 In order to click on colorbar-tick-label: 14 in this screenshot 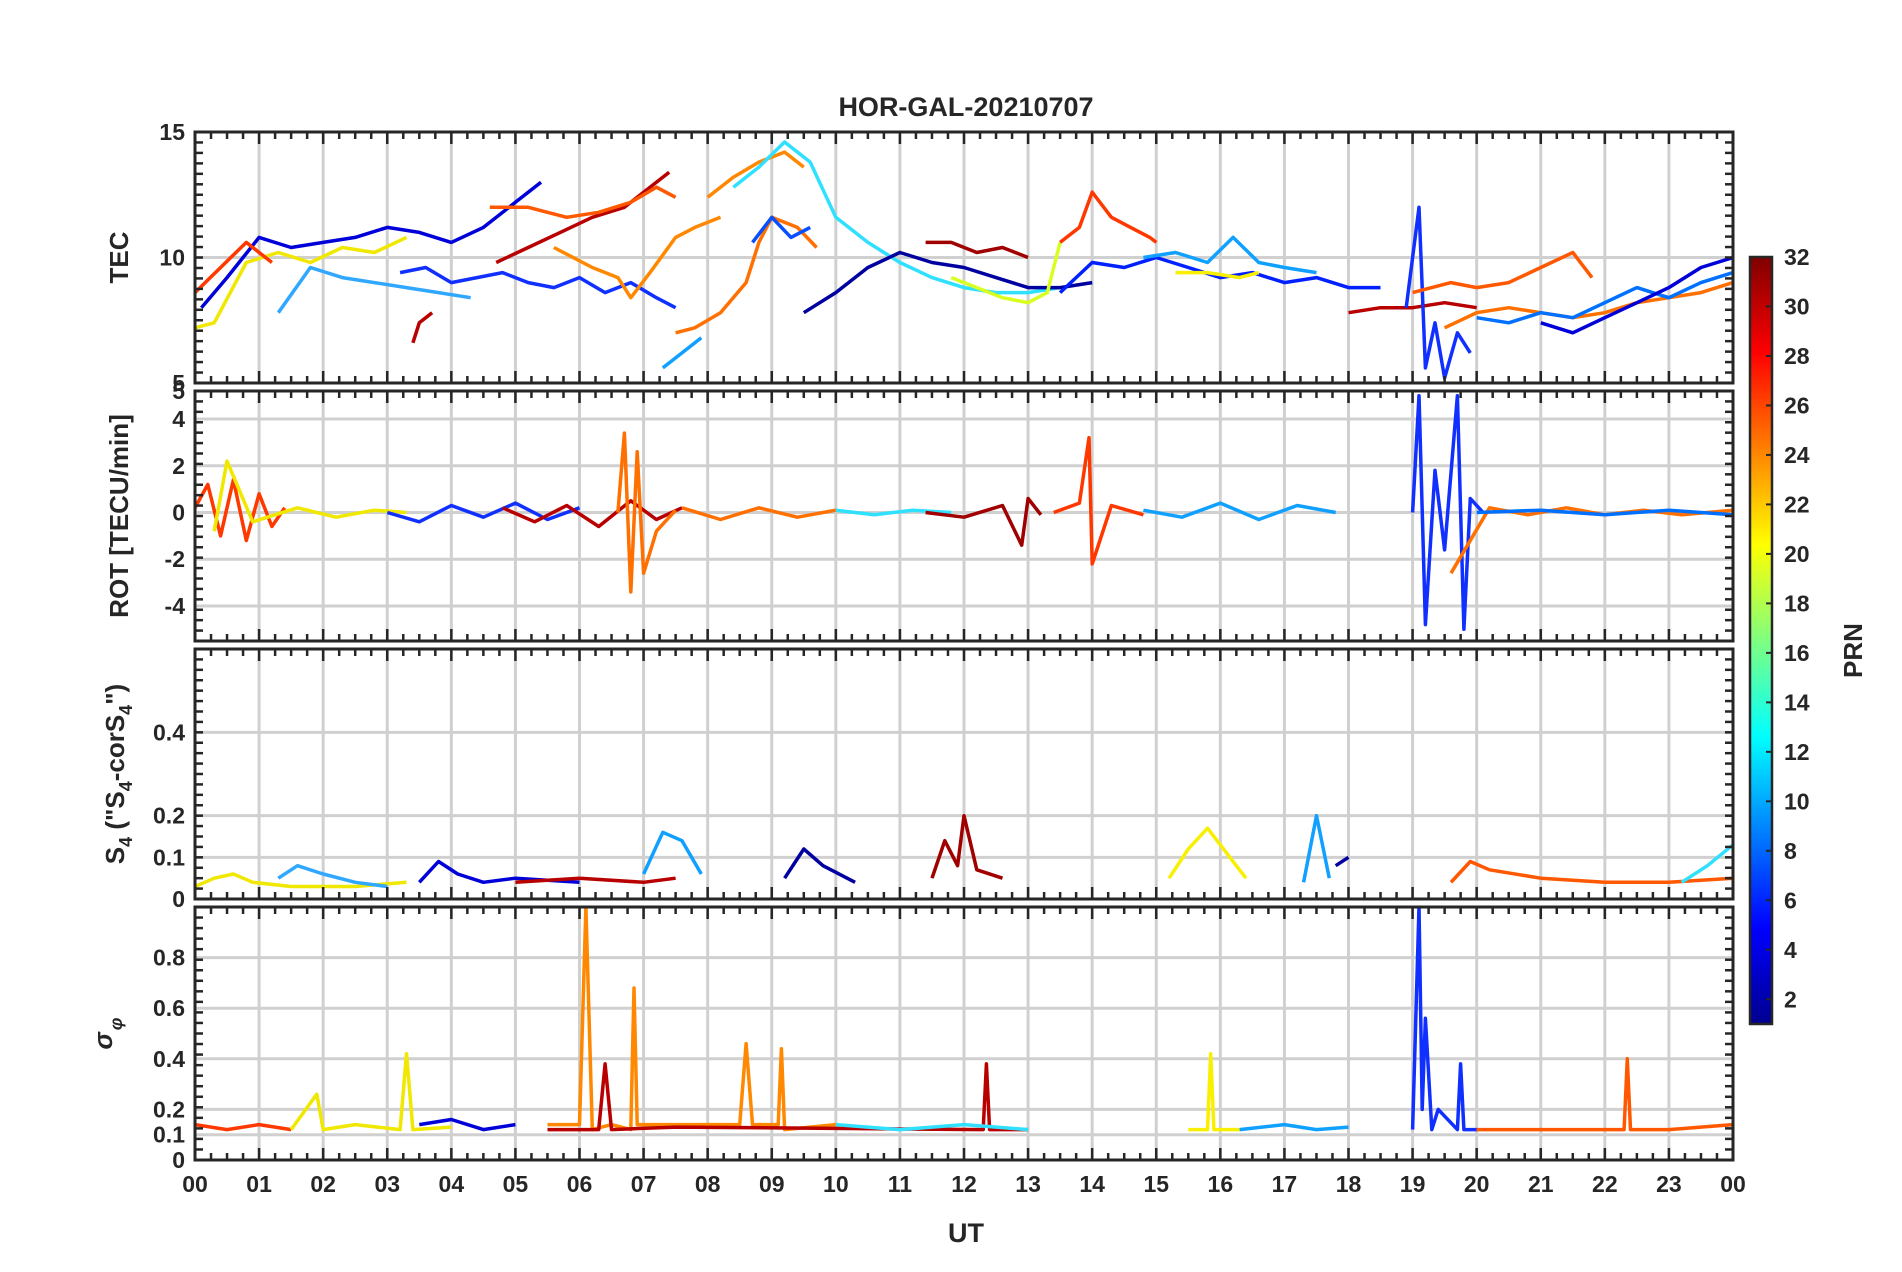, I will do `click(1797, 702)`.